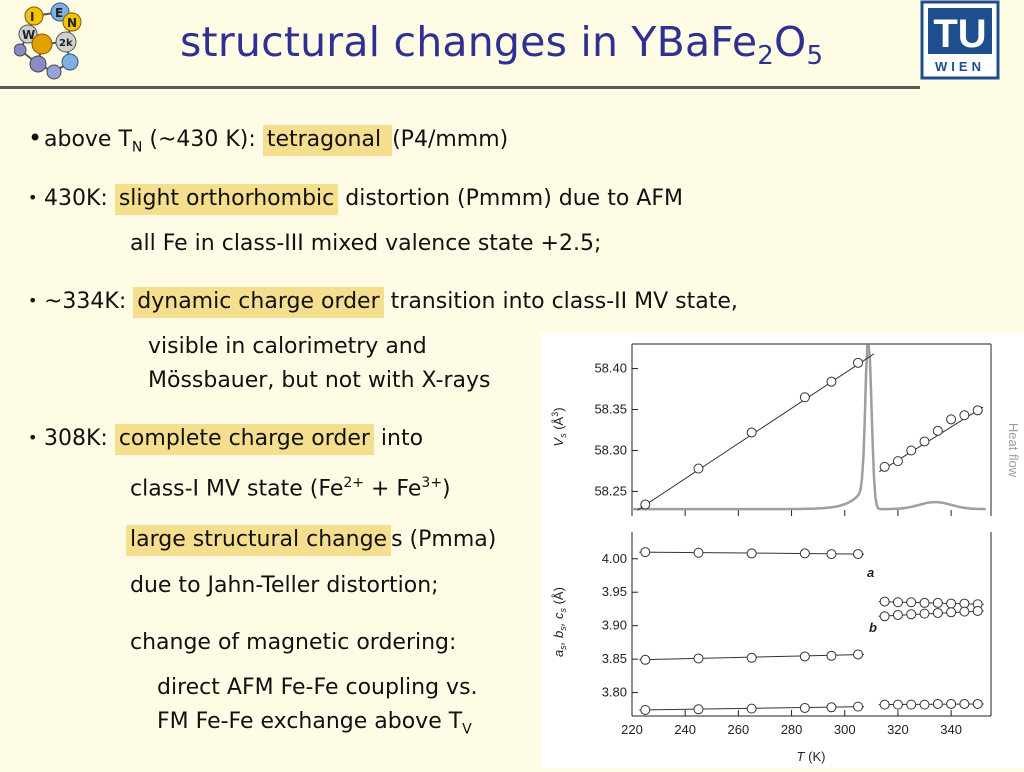 This screenshot has width=1024, height=772. I want to click on logo-letter: 2k, so click(66, 43).